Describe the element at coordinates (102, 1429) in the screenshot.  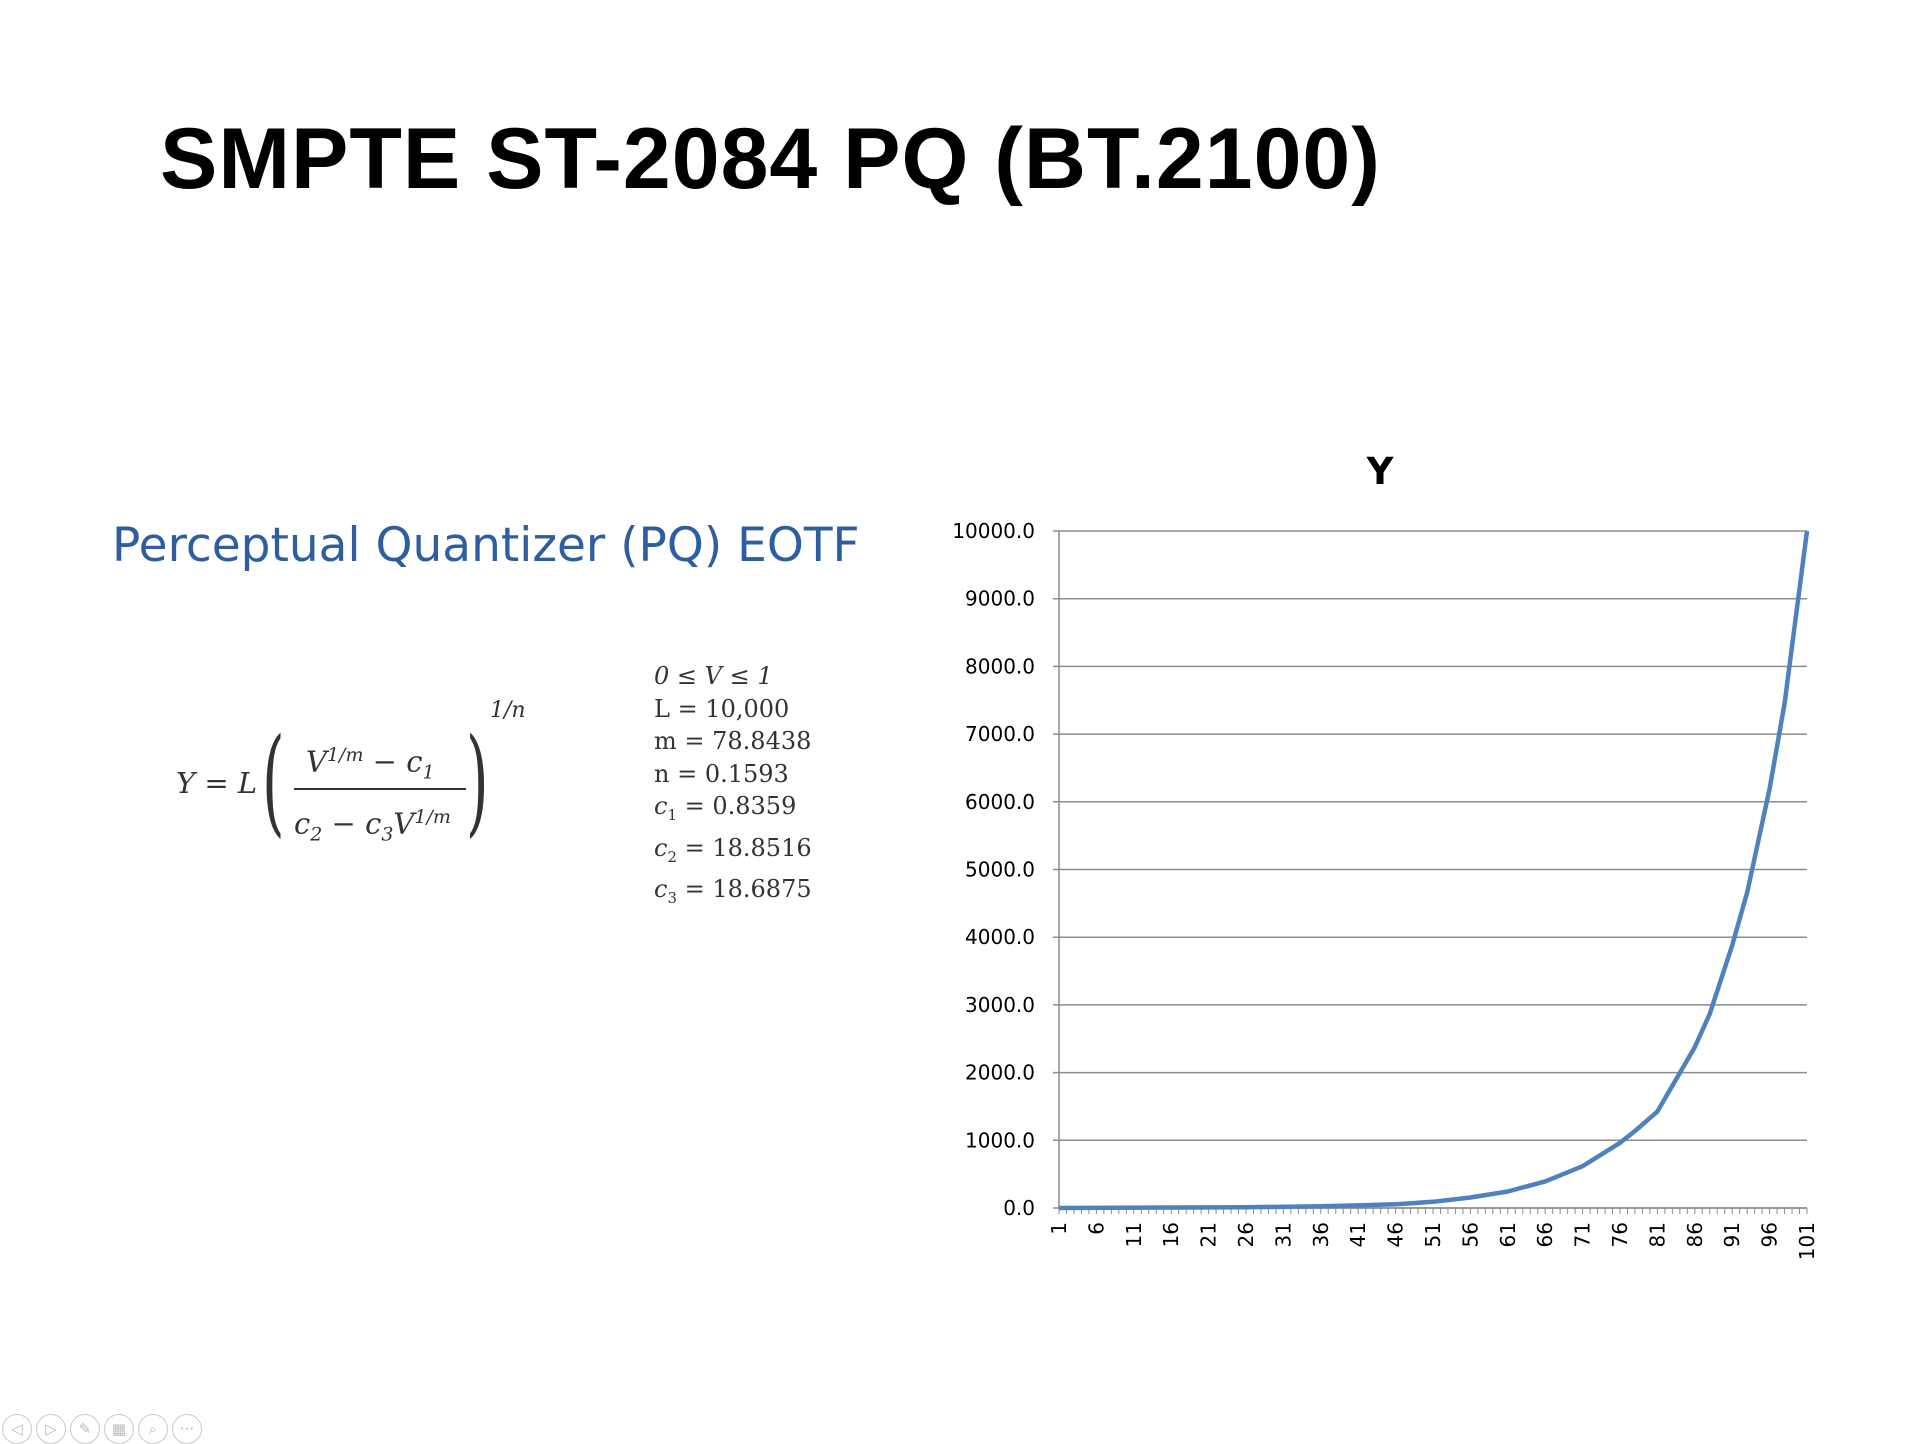
I see `slideshow-toolbar: ◁ ▷ ✎ ▦ ⌕ ···` at that location.